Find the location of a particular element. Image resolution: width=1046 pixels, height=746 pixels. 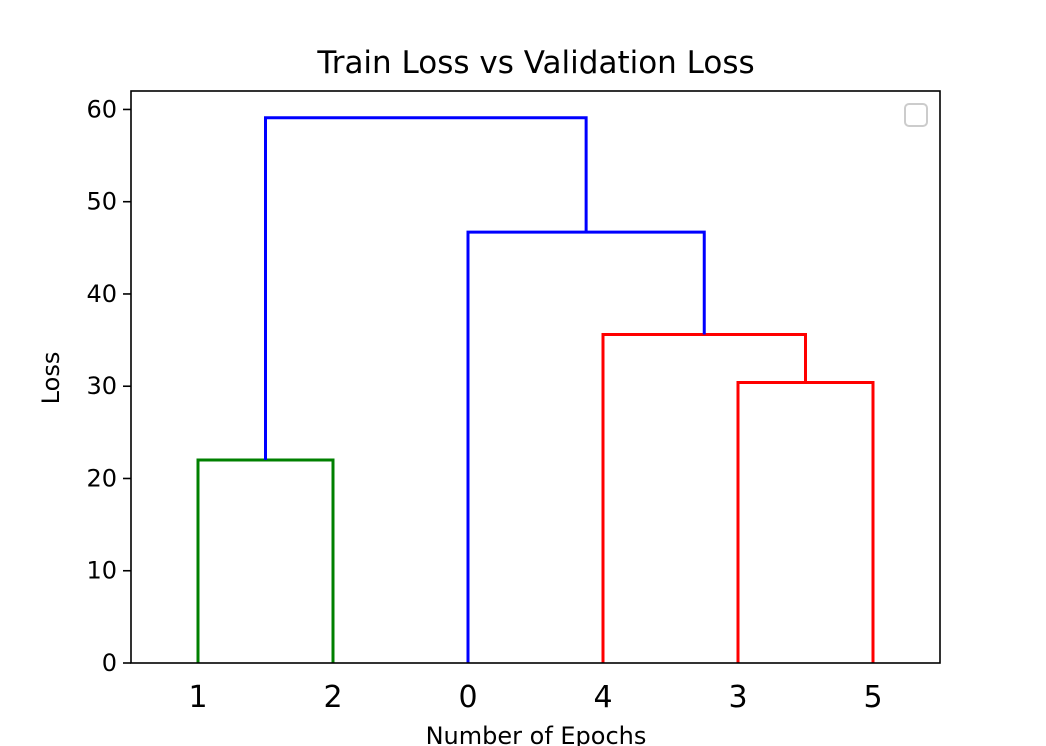

y-tick-label: 0 is located at coordinates (109, 663).